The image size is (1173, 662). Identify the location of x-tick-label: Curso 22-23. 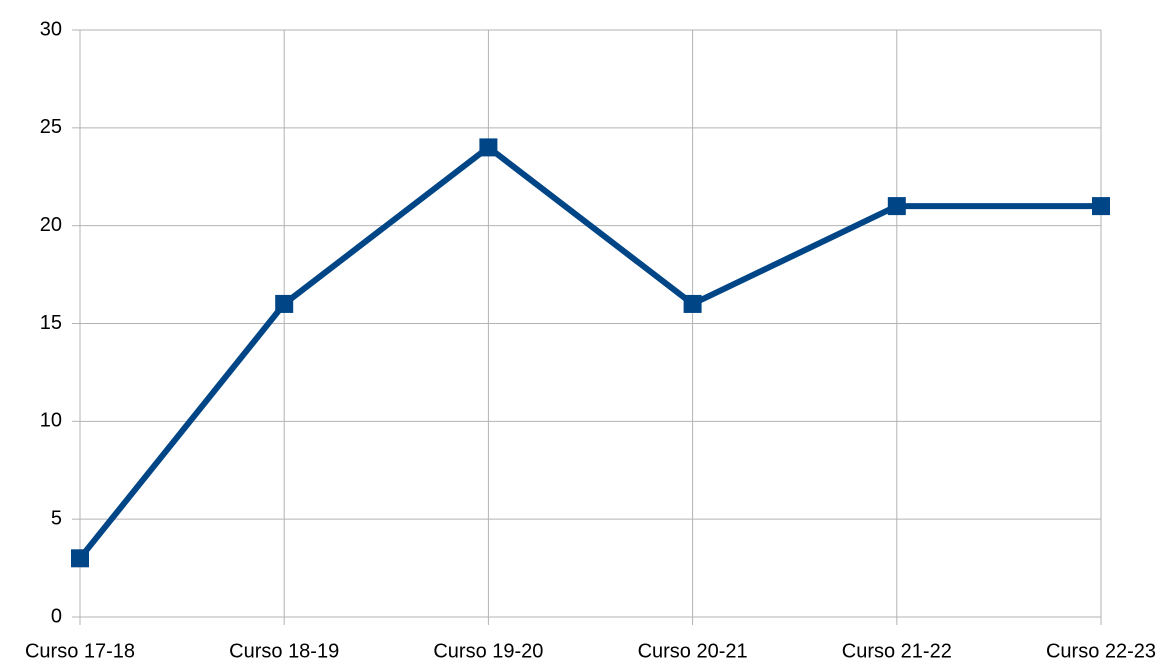
(1101, 651).